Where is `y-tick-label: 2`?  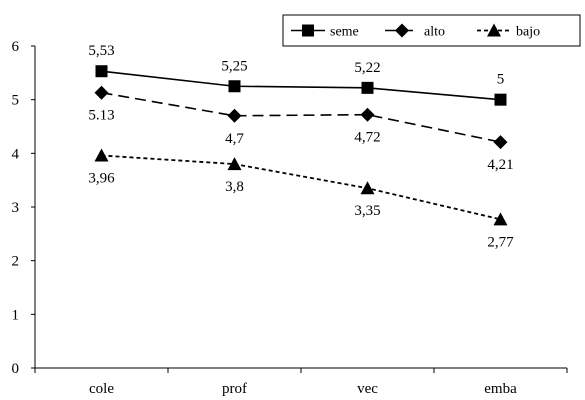 y-tick-label: 2 is located at coordinates (16, 262).